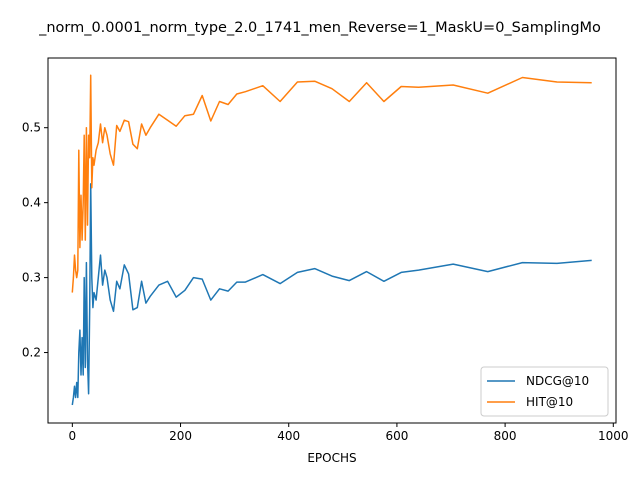  What do you see at coordinates (31, 278) in the screenshot?
I see `y-tick-label: 0.3` at bounding box center [31, 278].